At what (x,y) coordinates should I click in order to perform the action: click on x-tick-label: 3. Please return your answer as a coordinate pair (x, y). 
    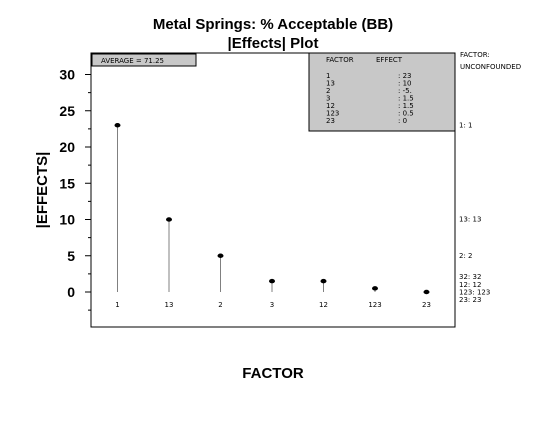
    Looking at the image, I should click on (272, 305).